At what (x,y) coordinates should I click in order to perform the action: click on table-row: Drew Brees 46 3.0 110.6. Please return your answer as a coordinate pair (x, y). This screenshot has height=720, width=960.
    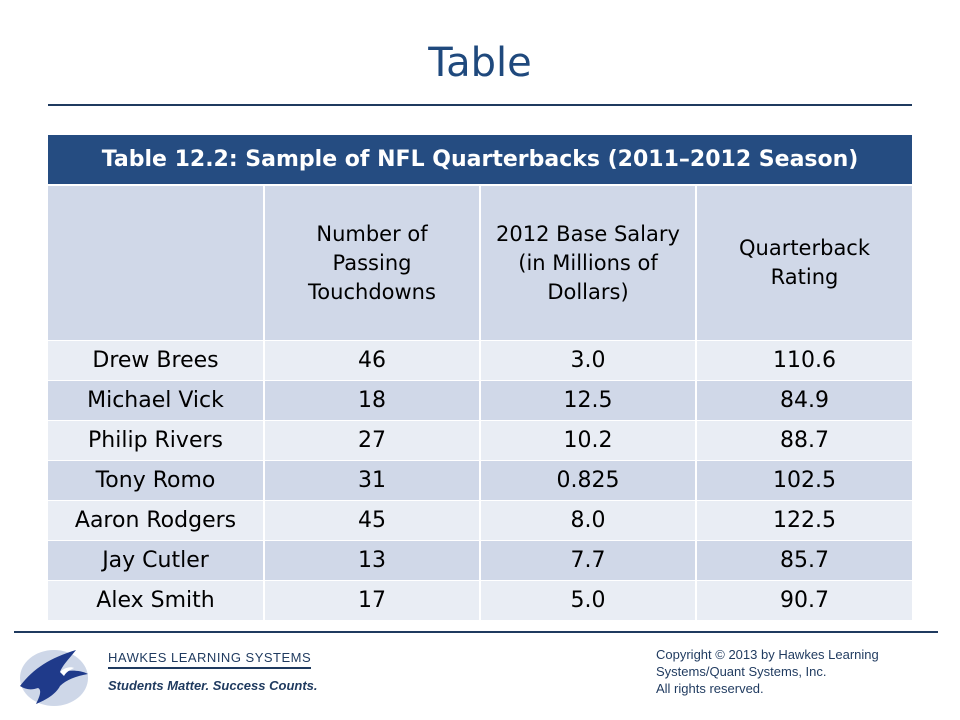
    Looking at the image, I should click on (480, 360).